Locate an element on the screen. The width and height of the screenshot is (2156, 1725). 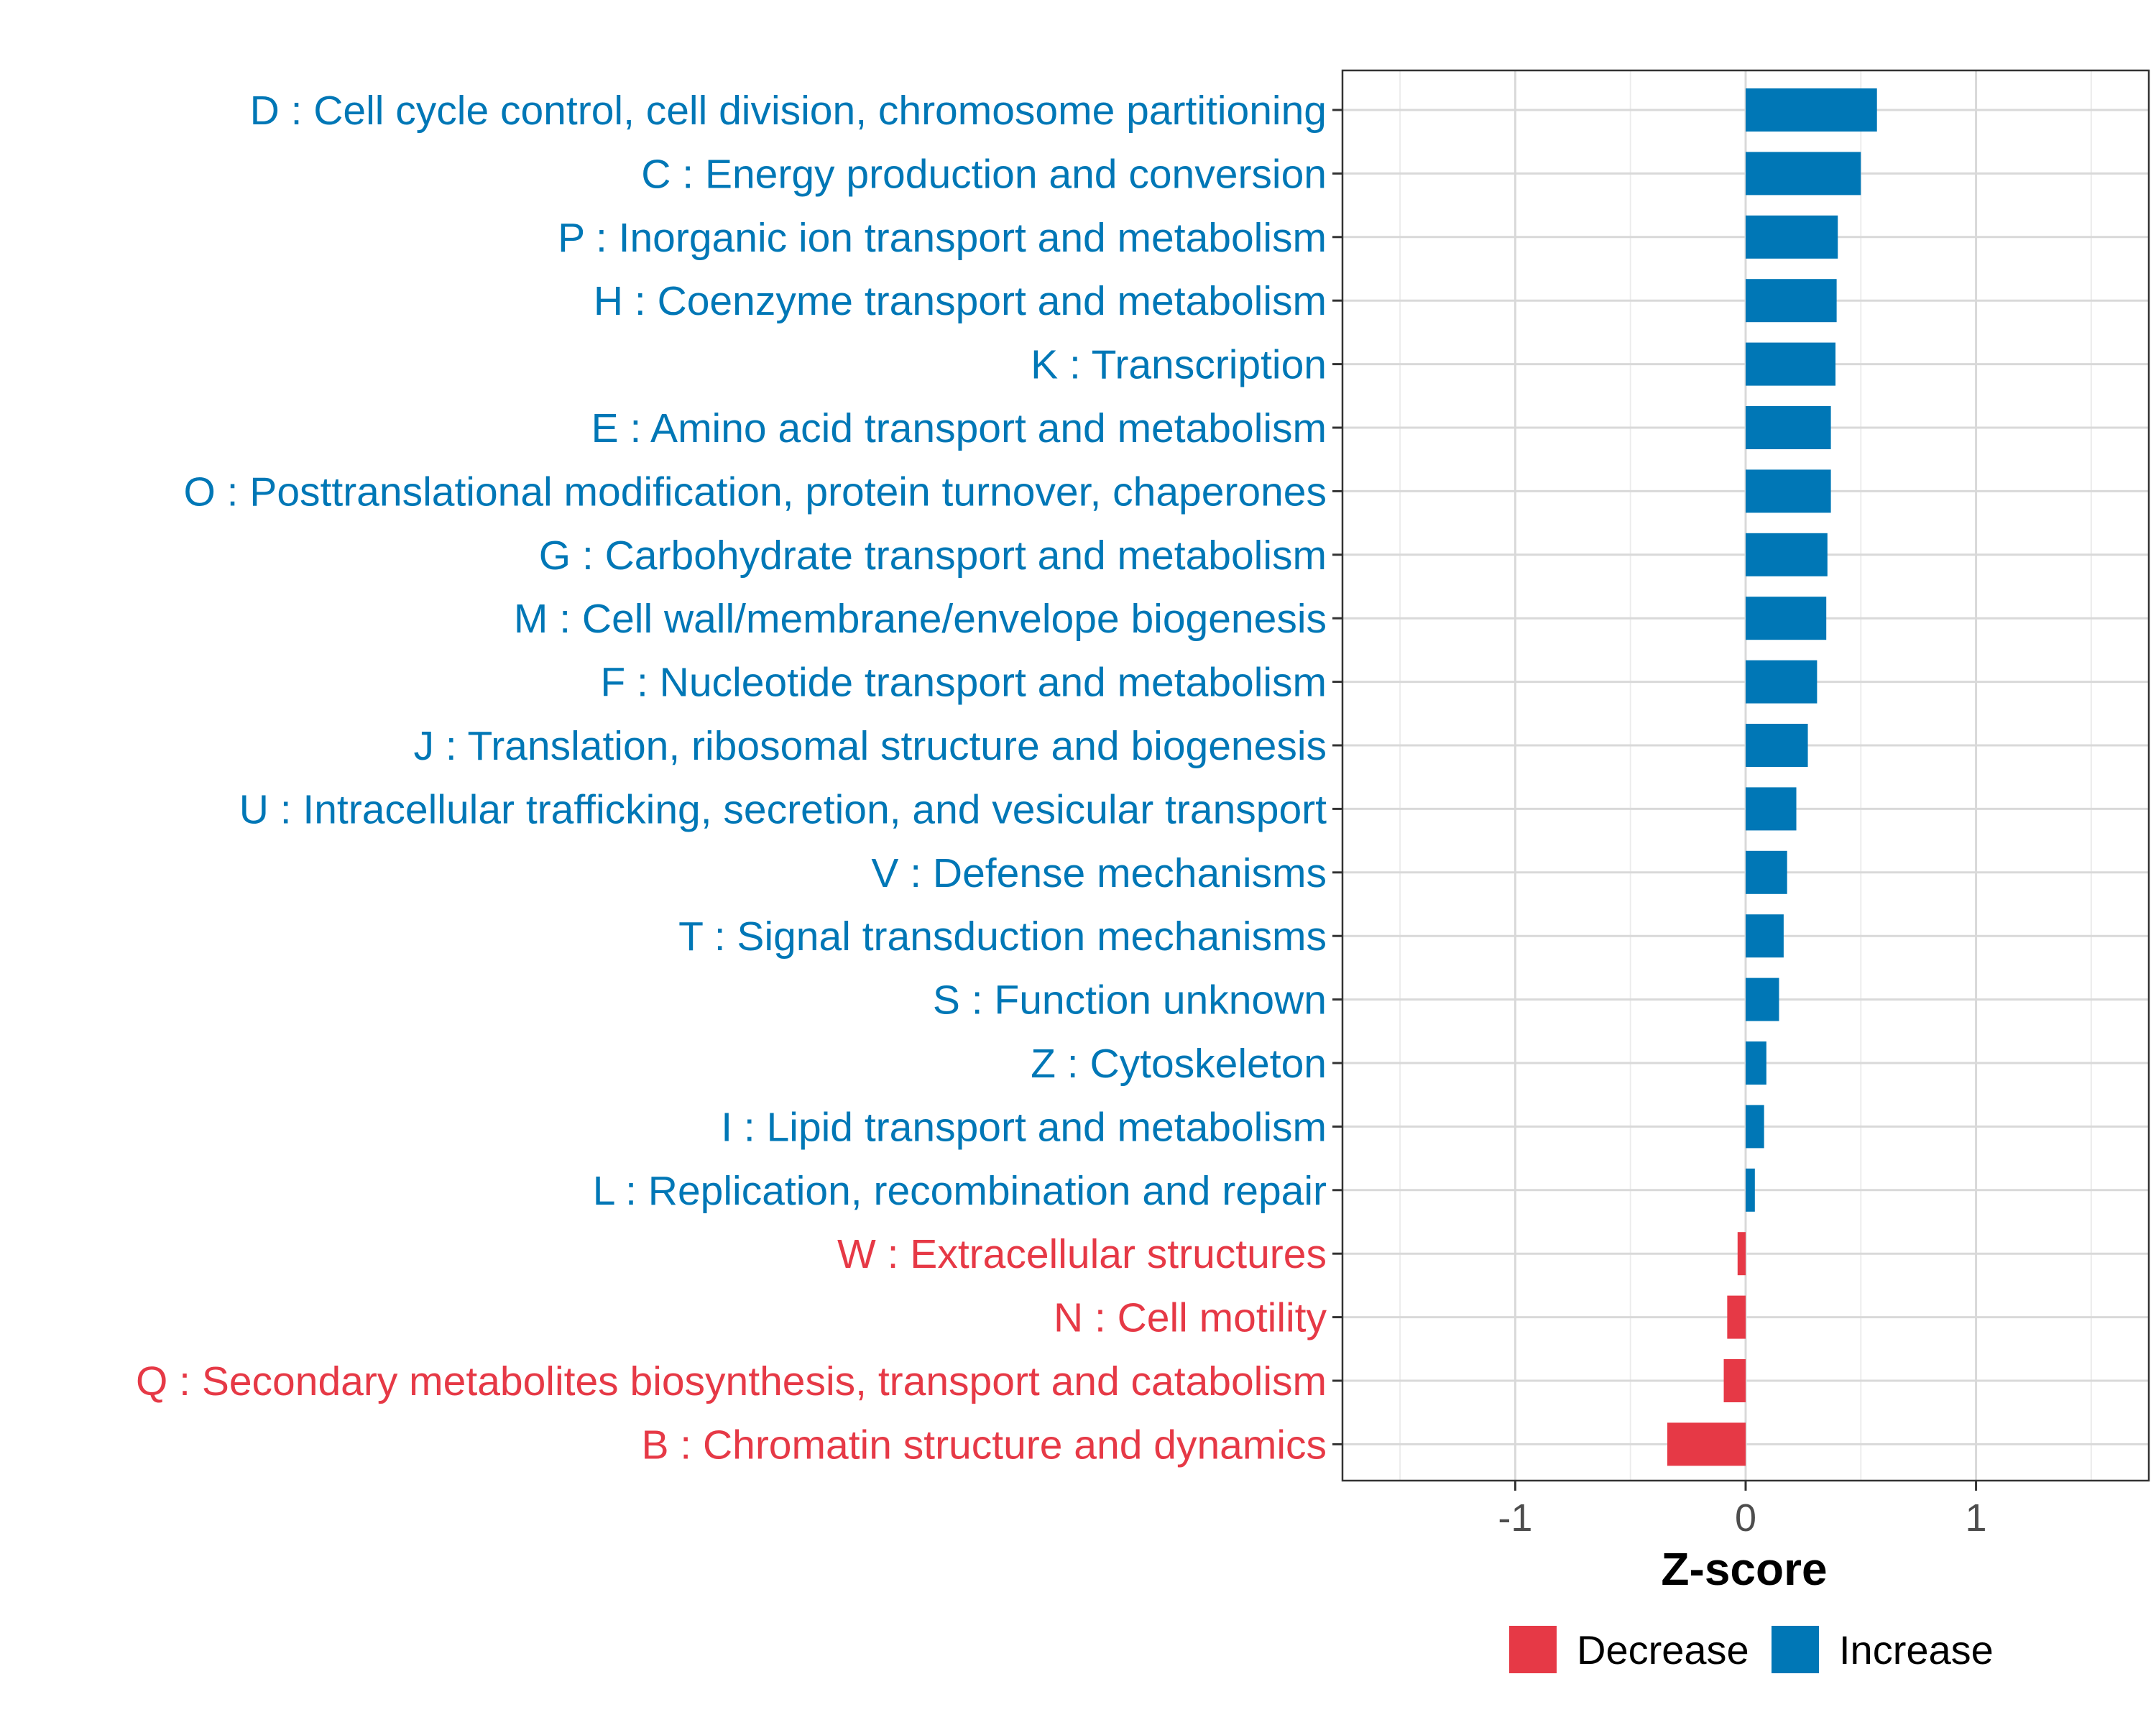
category-label: T : Signal transduction mechanisms is located at coordinates (1003, 937).